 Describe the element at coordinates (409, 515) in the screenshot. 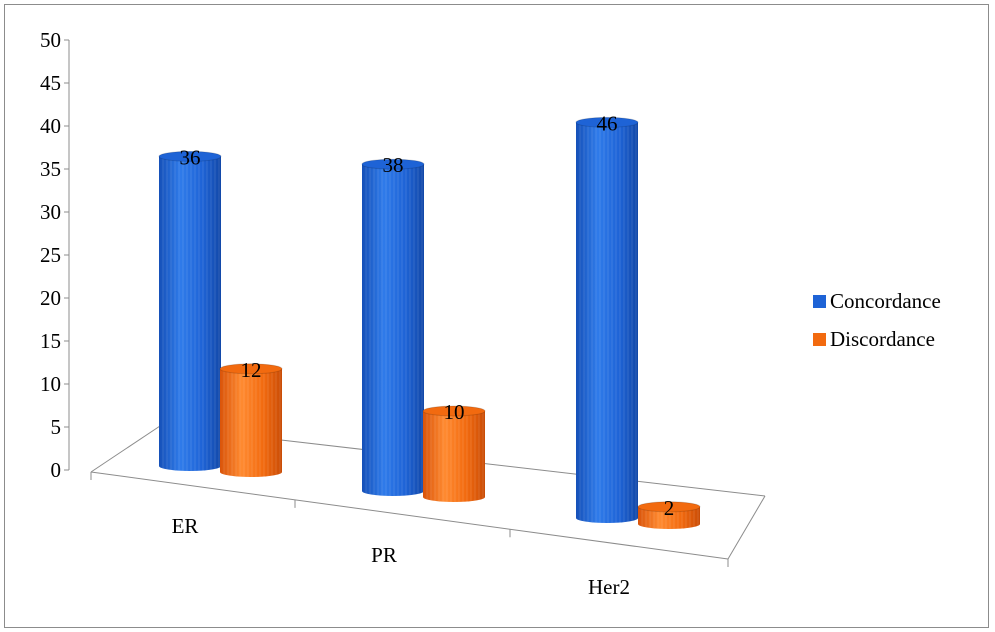

I see `floor-front-edge` at that location.